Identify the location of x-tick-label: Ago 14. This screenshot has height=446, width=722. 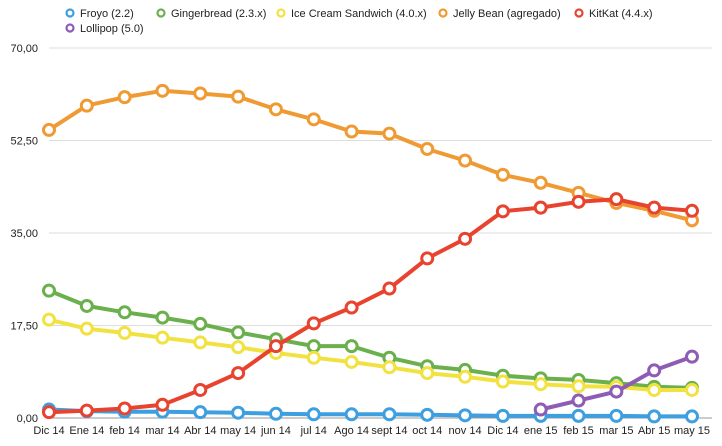
(351, 431).